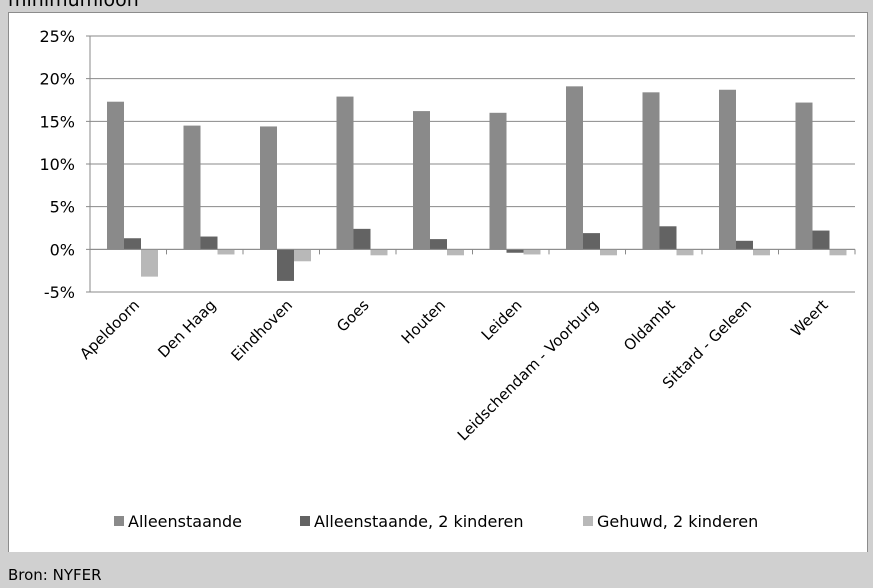 Image resolution: width=873 pixels, height=588 pixels. I want to click on category-label: Oldambt, so click(649, 325).